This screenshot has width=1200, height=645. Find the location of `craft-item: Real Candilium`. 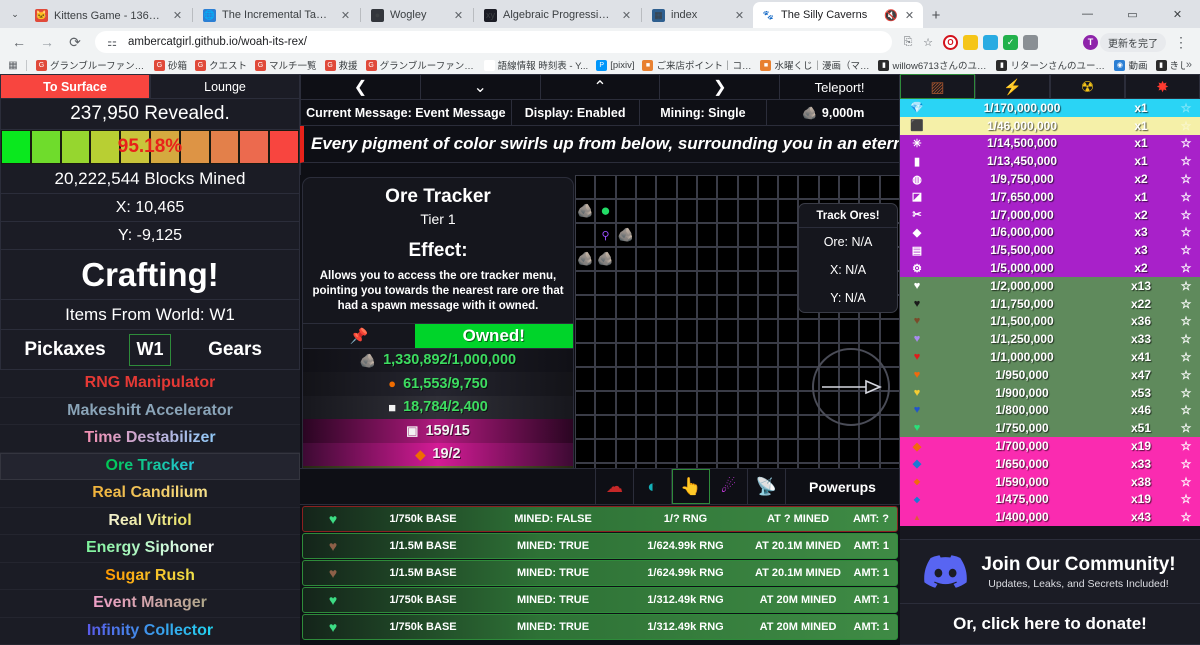

craft-item: Real Candilium is located at coordinates (150, 494).